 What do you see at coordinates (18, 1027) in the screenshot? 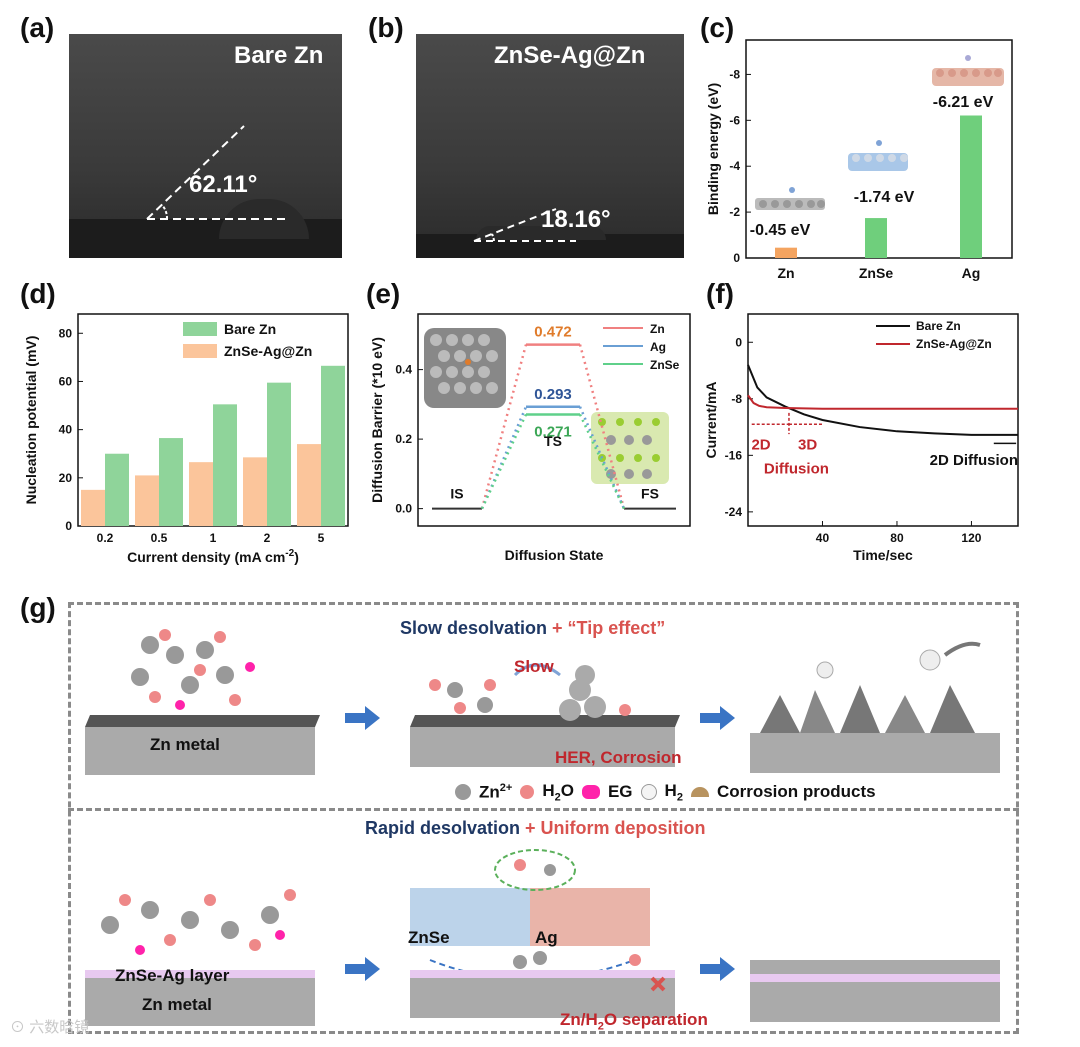
I see `watermark-logo-icon: ⊙` at bounding box center [18, 1027].